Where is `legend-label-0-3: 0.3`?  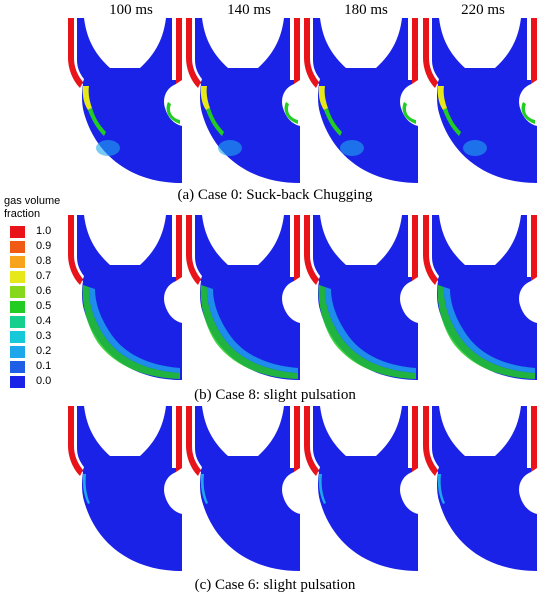
legend-label-0-3: 0.3 is located at coordinates (44, 336).